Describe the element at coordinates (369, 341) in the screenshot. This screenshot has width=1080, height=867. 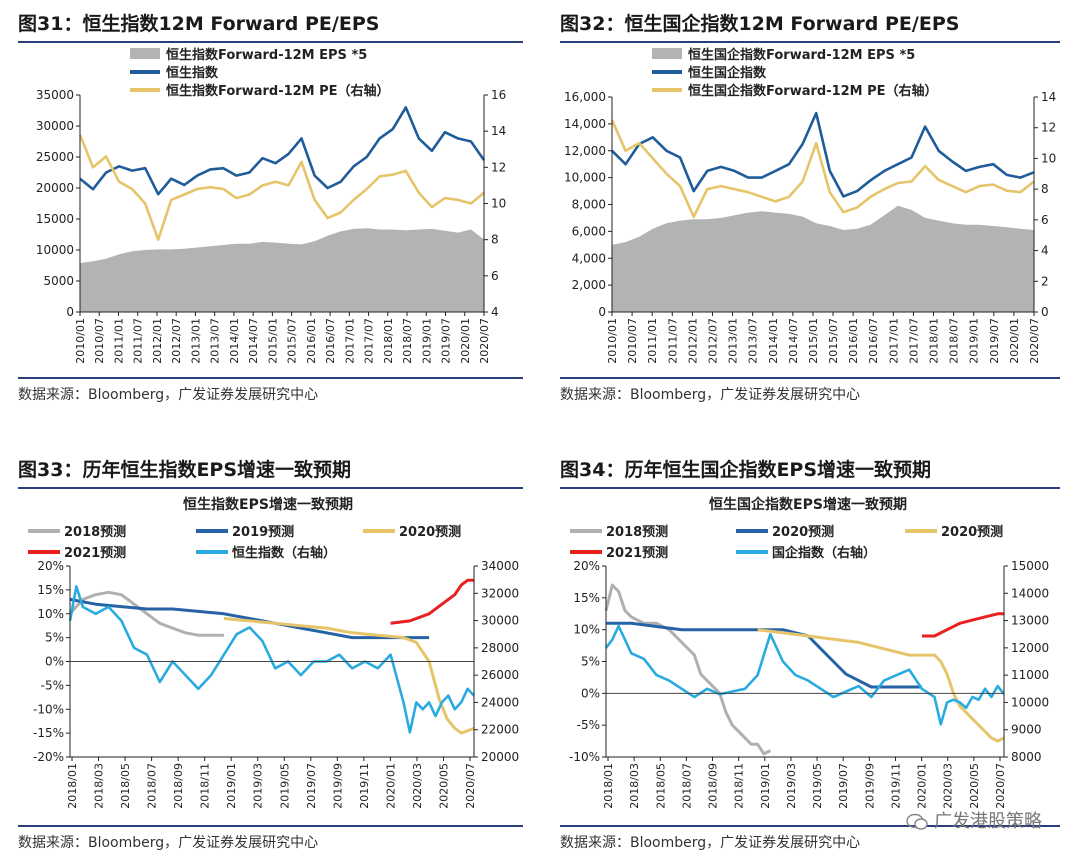
I see `x-tick-label: 2017/07` at that location.